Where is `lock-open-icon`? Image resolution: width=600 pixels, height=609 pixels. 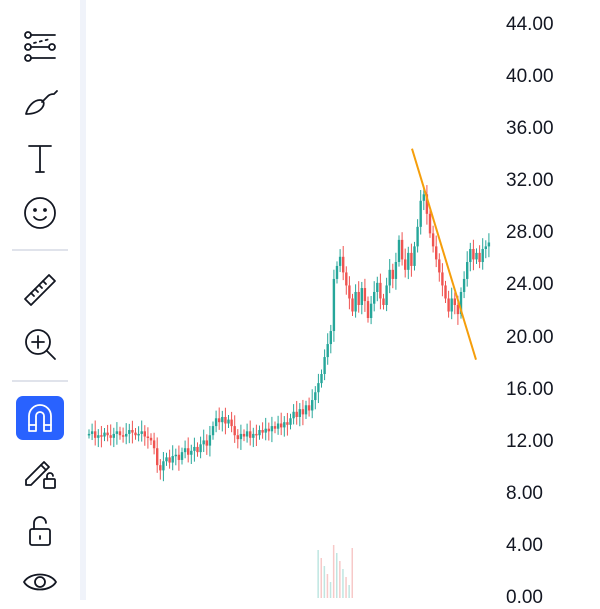
lock-open-icon is located at coordinates (40, 531).